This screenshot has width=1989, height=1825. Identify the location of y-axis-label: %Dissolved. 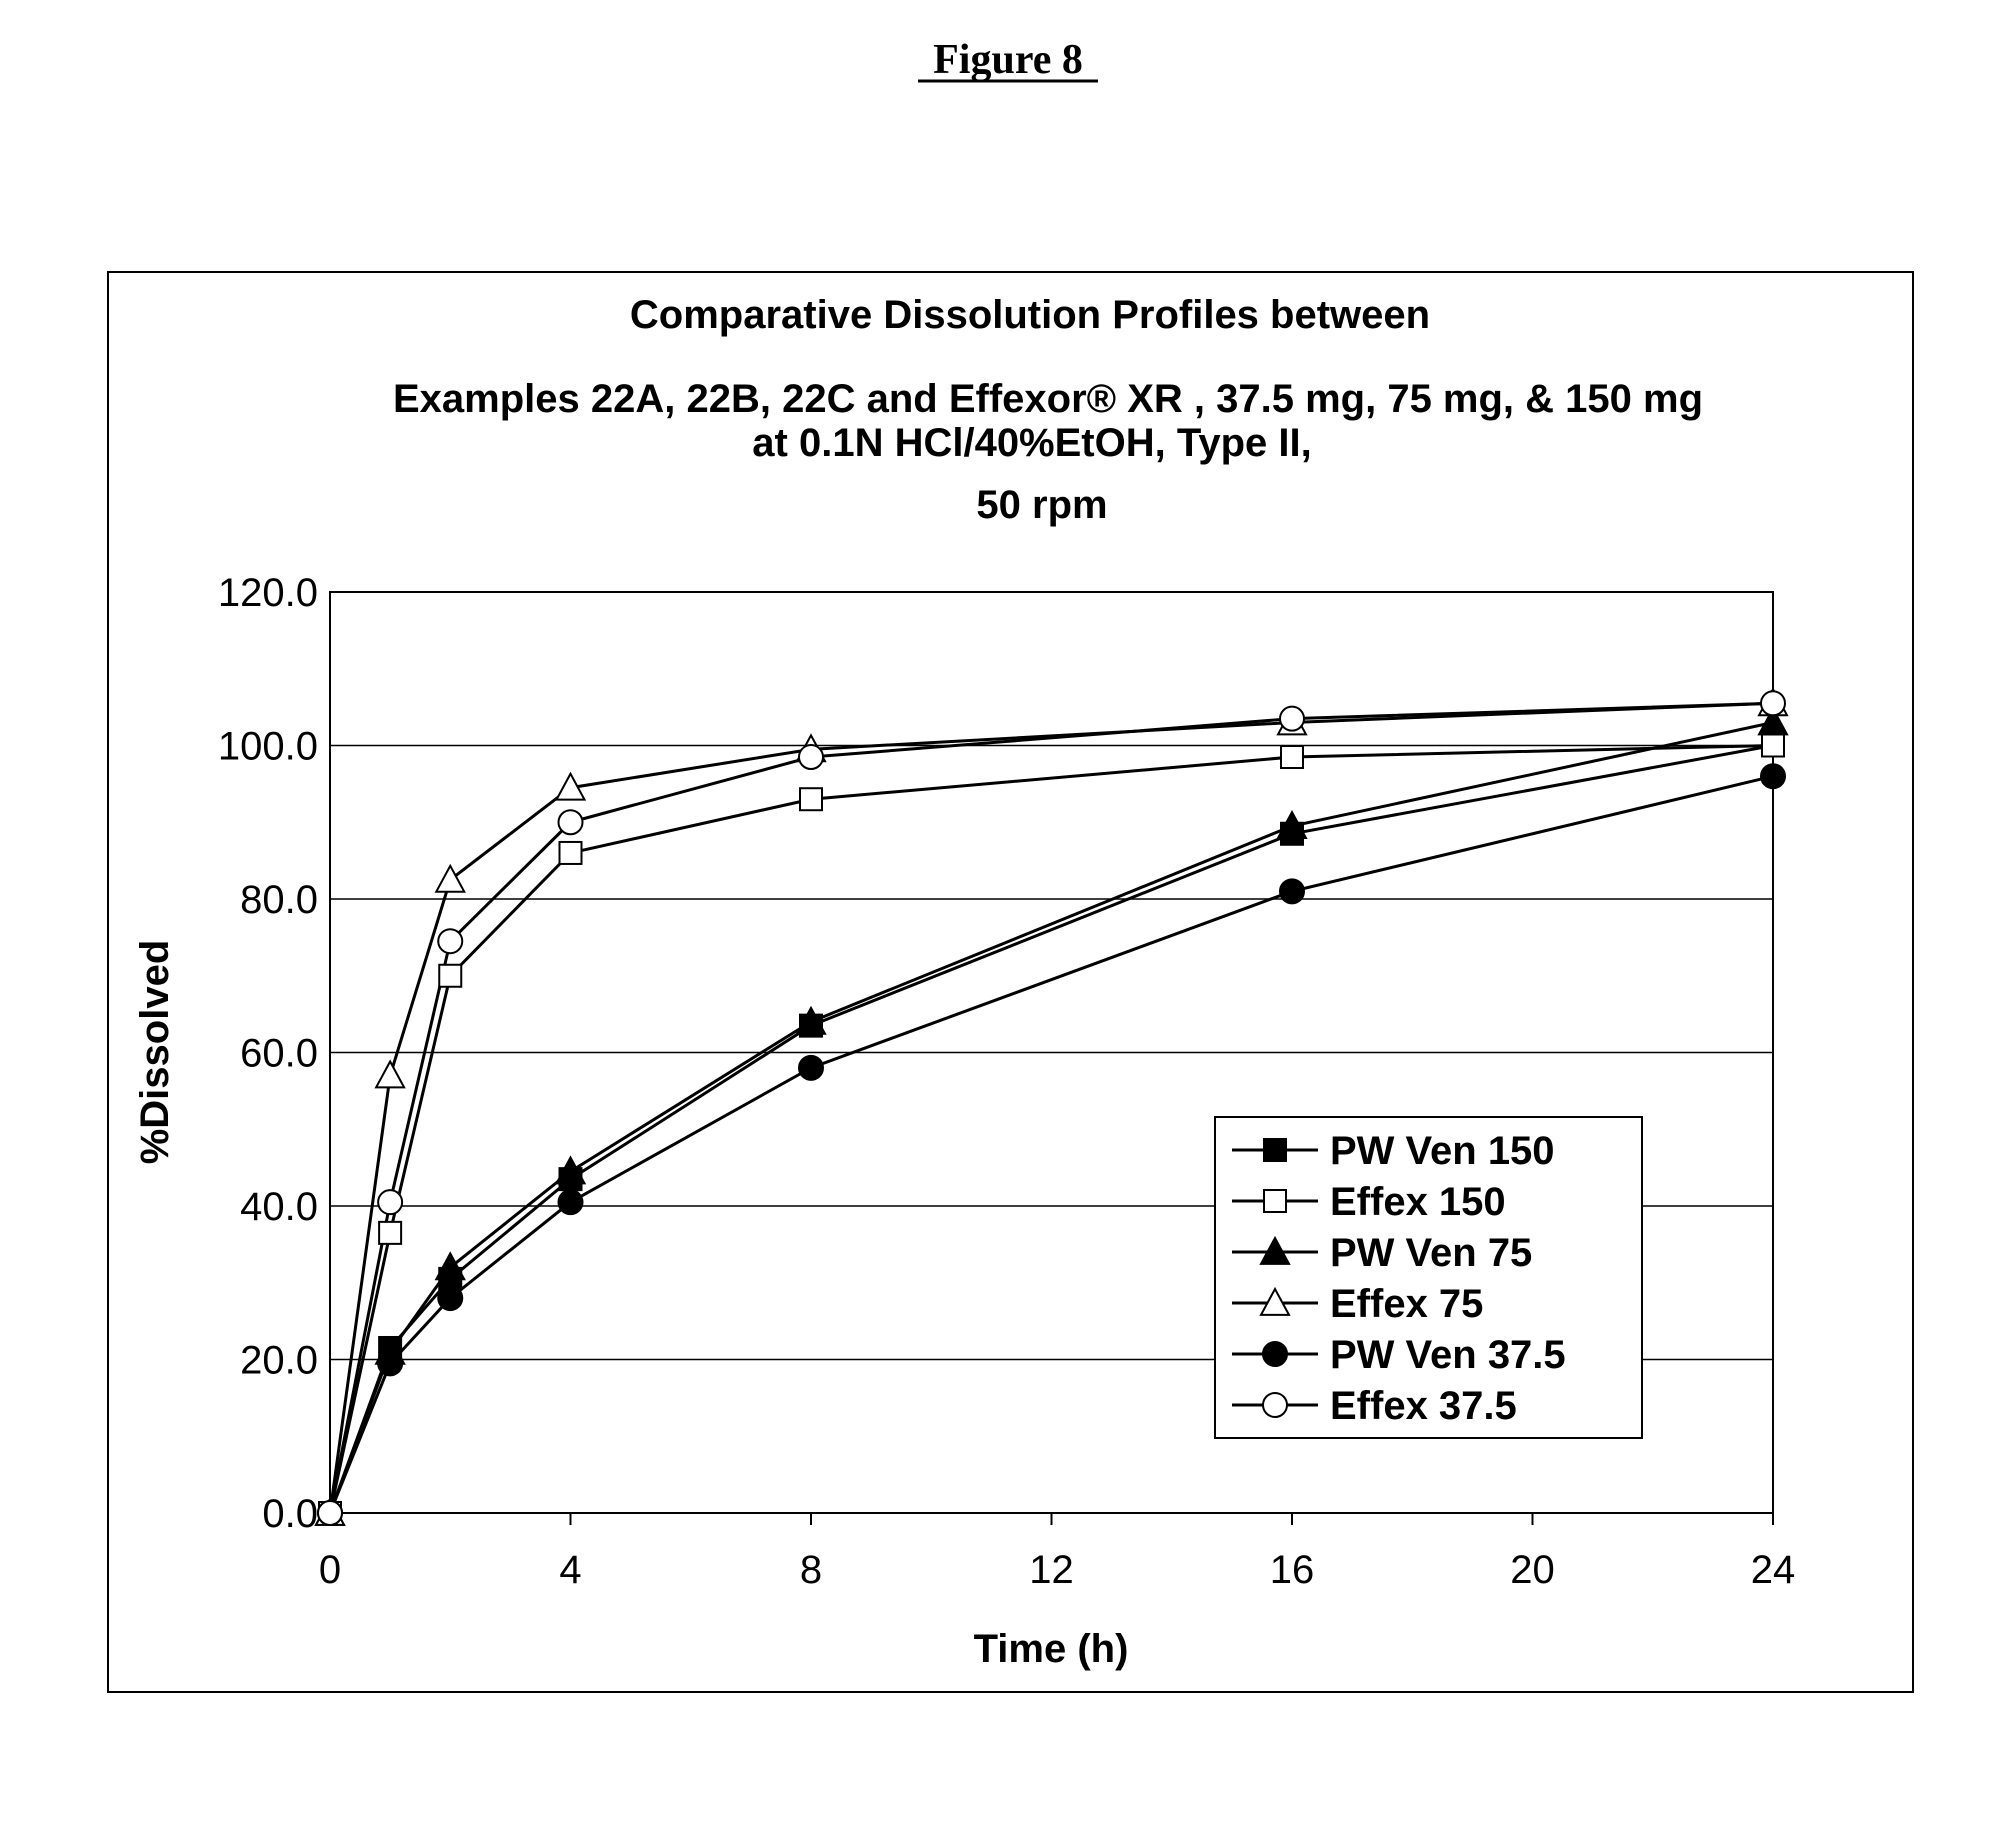
(155, 1052).